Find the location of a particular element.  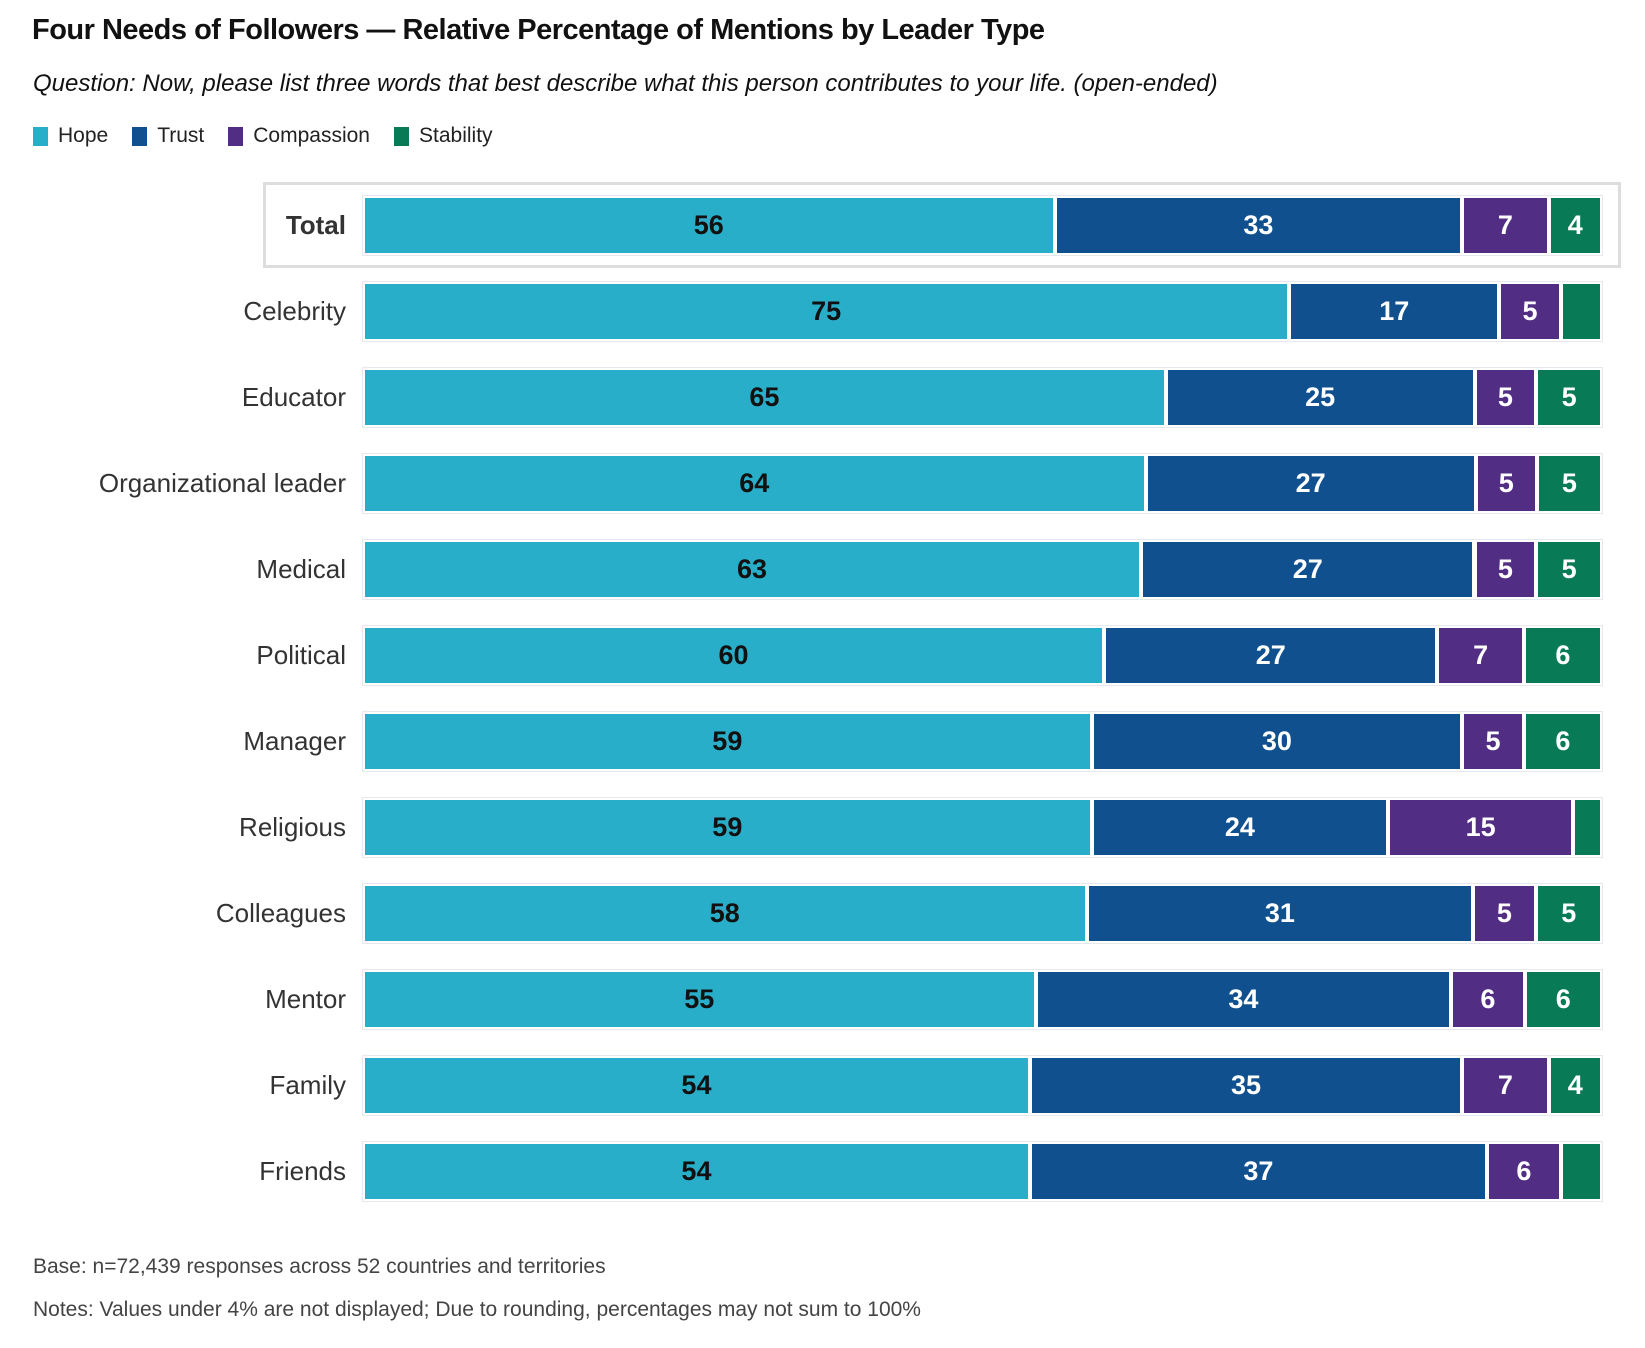

legend-item-trust: Trust is located at coordinates (168, 136).